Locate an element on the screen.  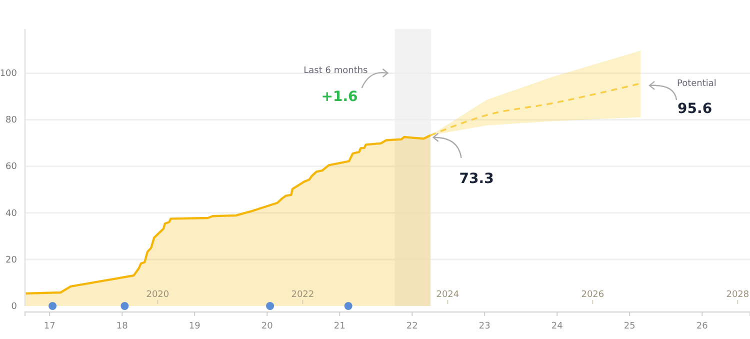
y-tick-label: 40 is located at coordinates (12, 213).